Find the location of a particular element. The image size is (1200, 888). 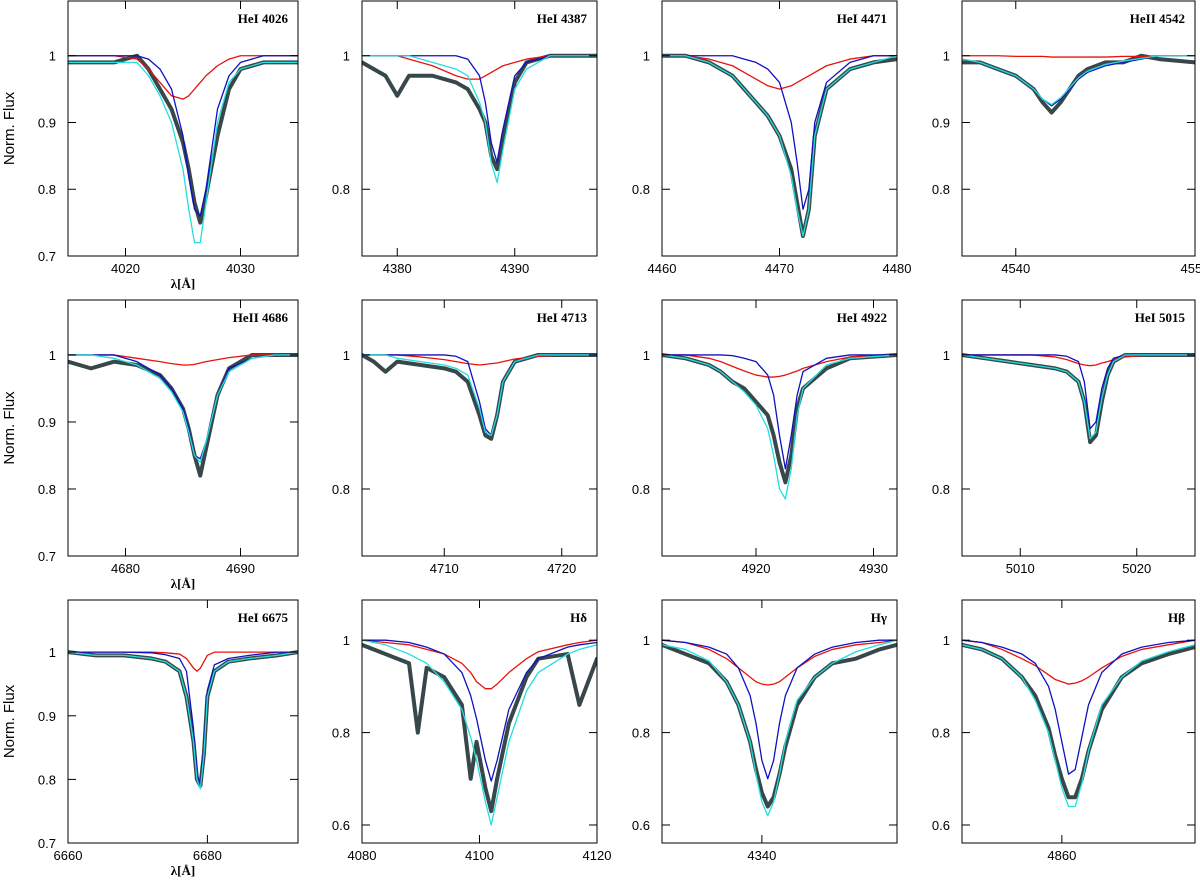

x-tick-label: 4480 is located at coordinates (897, 268).